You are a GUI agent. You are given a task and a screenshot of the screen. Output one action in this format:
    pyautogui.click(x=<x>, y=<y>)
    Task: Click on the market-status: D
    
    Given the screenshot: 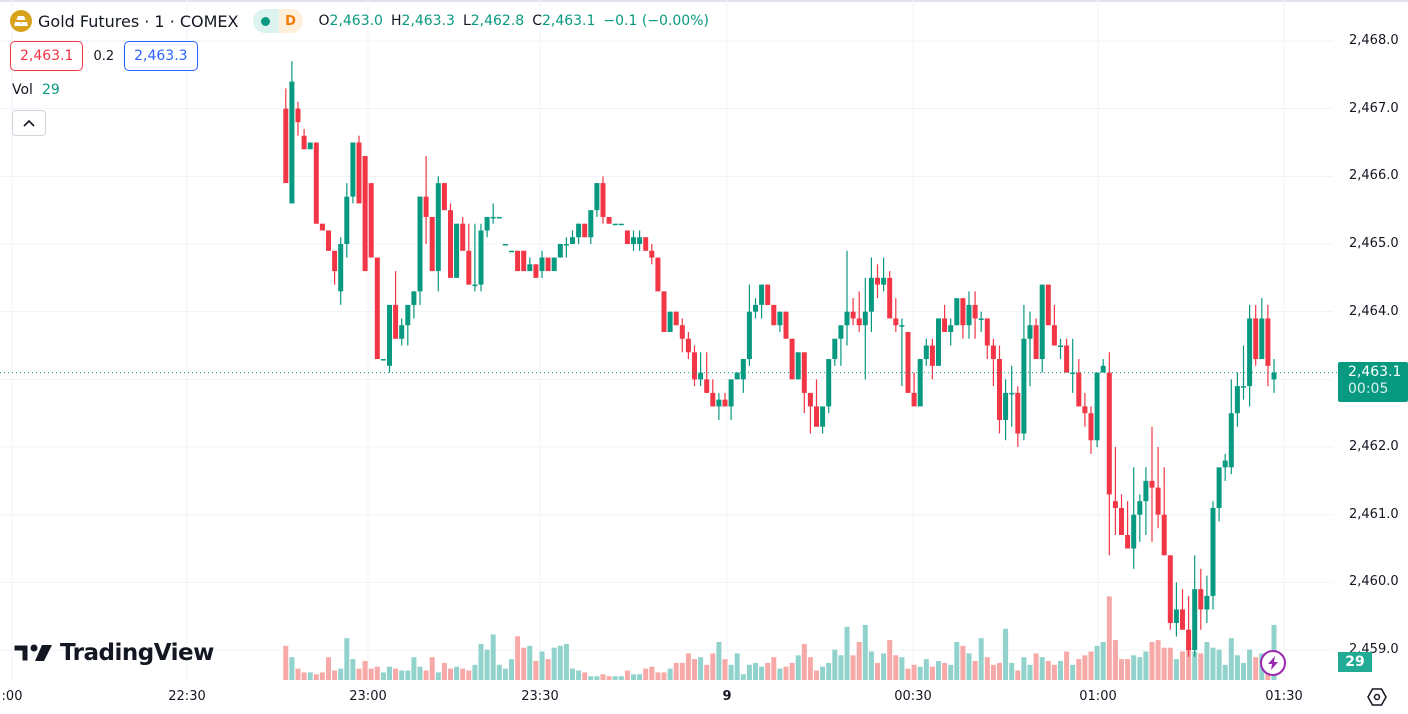 What is the action you would take?
    pyautogui.click(x=277, y=21)
    